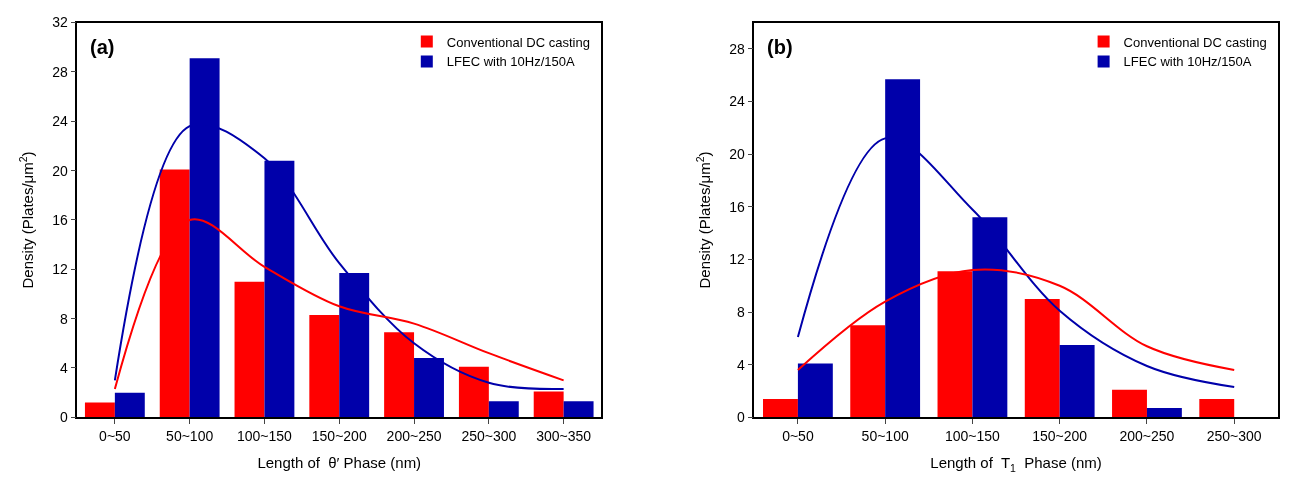 This screenshot has height=495, width=1312. What do you see at coordinates (339, 463) in the screenshot?
I see `x-axis-title: Length of θ′ Phase (nm)` at bounding box center [339, 463].